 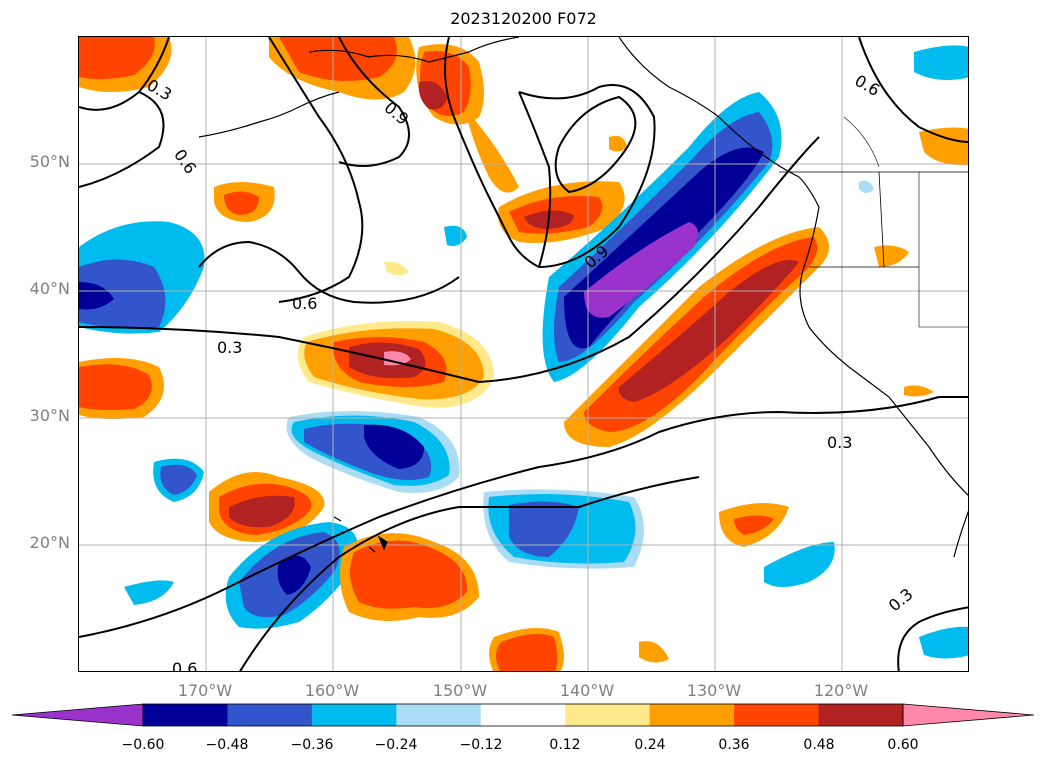 I want to click on lon-label-170w: 170°W, so click(x=205, y=690).